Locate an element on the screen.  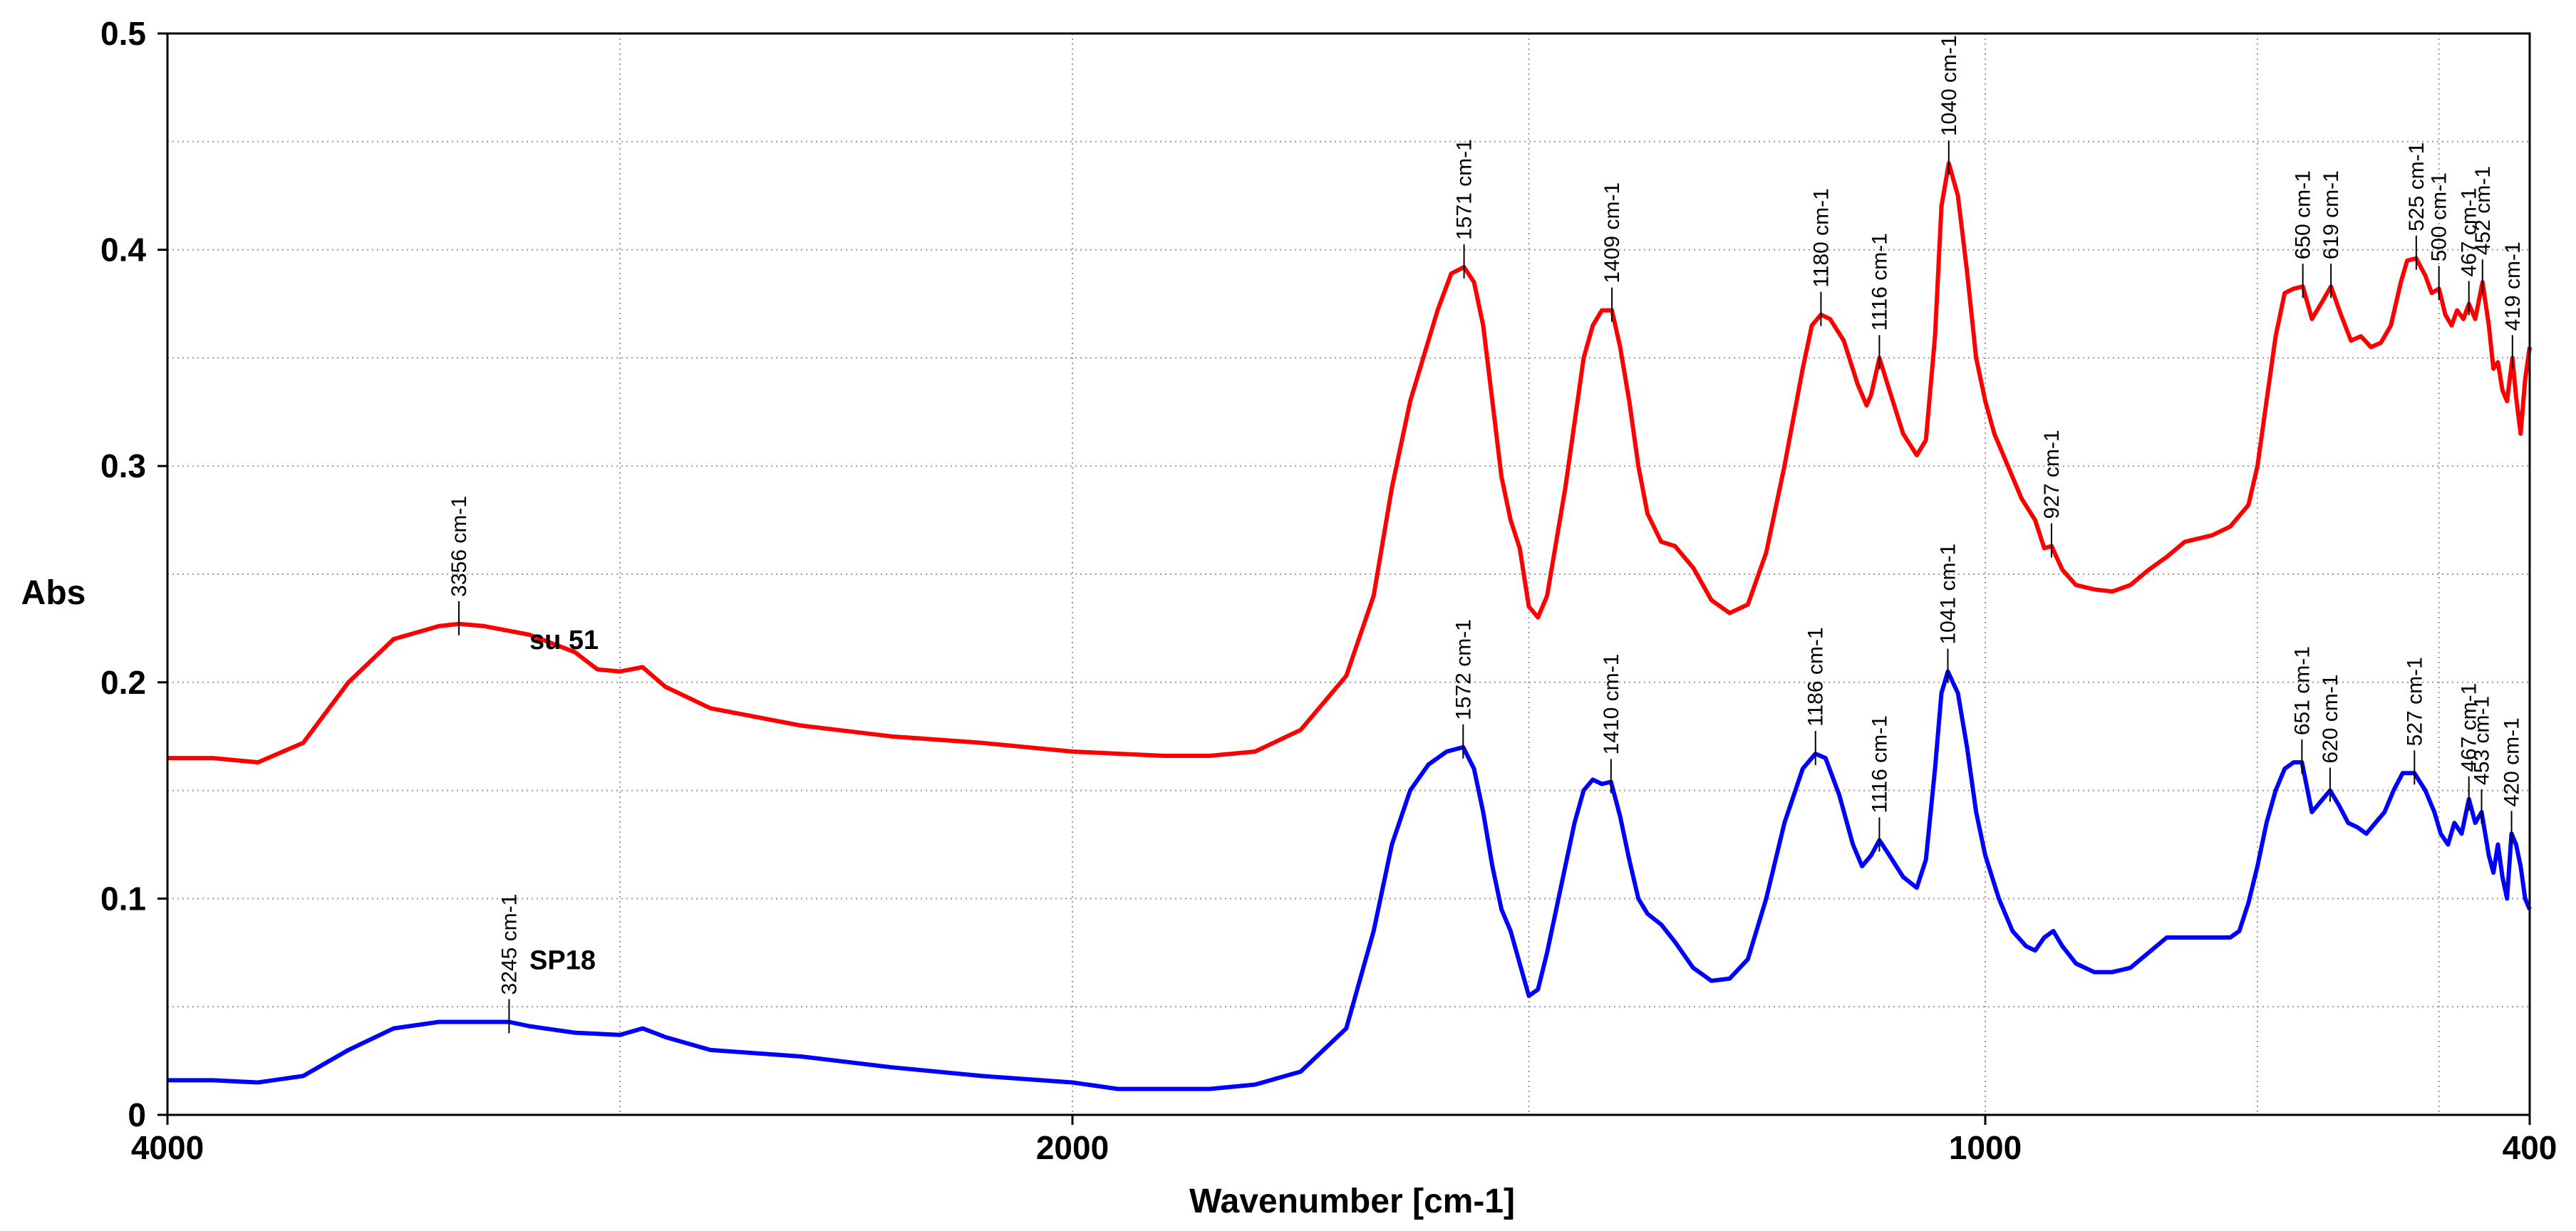
peak-label: 927 cm-1 is located at coordinates (2052, 474).